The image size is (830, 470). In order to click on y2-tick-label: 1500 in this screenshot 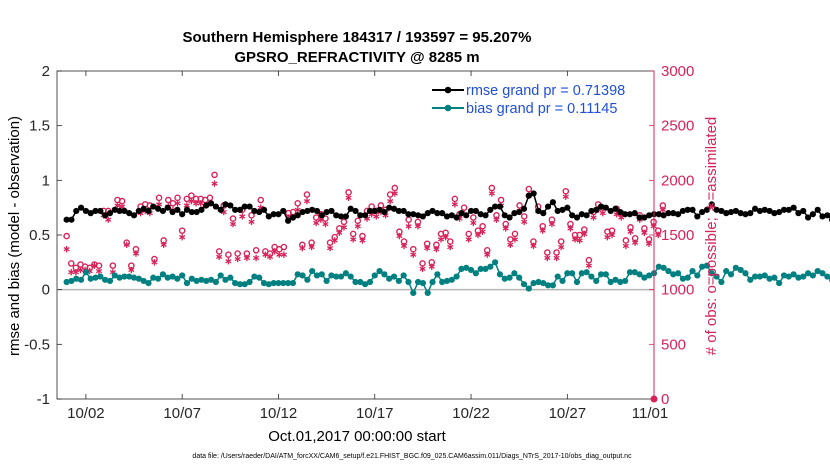, I will do `click(677, 235)`.